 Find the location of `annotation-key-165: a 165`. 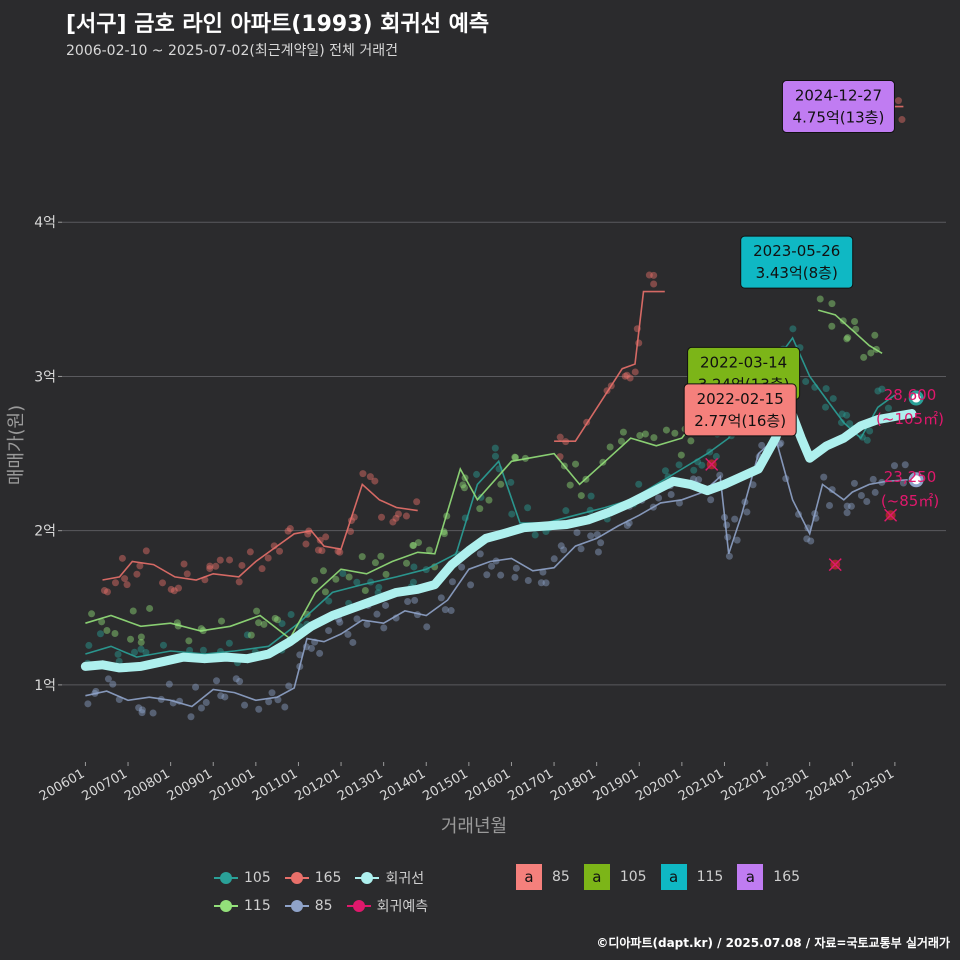

annotation-key-165: a 165 is located at coordinates (768, 877).